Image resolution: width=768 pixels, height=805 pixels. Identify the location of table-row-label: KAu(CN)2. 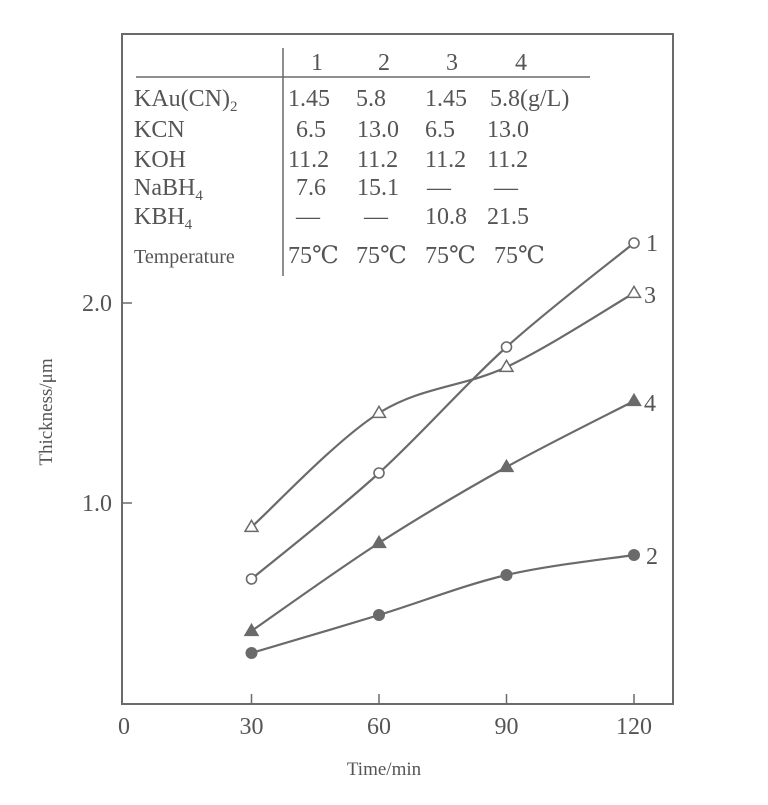
(186, 100).